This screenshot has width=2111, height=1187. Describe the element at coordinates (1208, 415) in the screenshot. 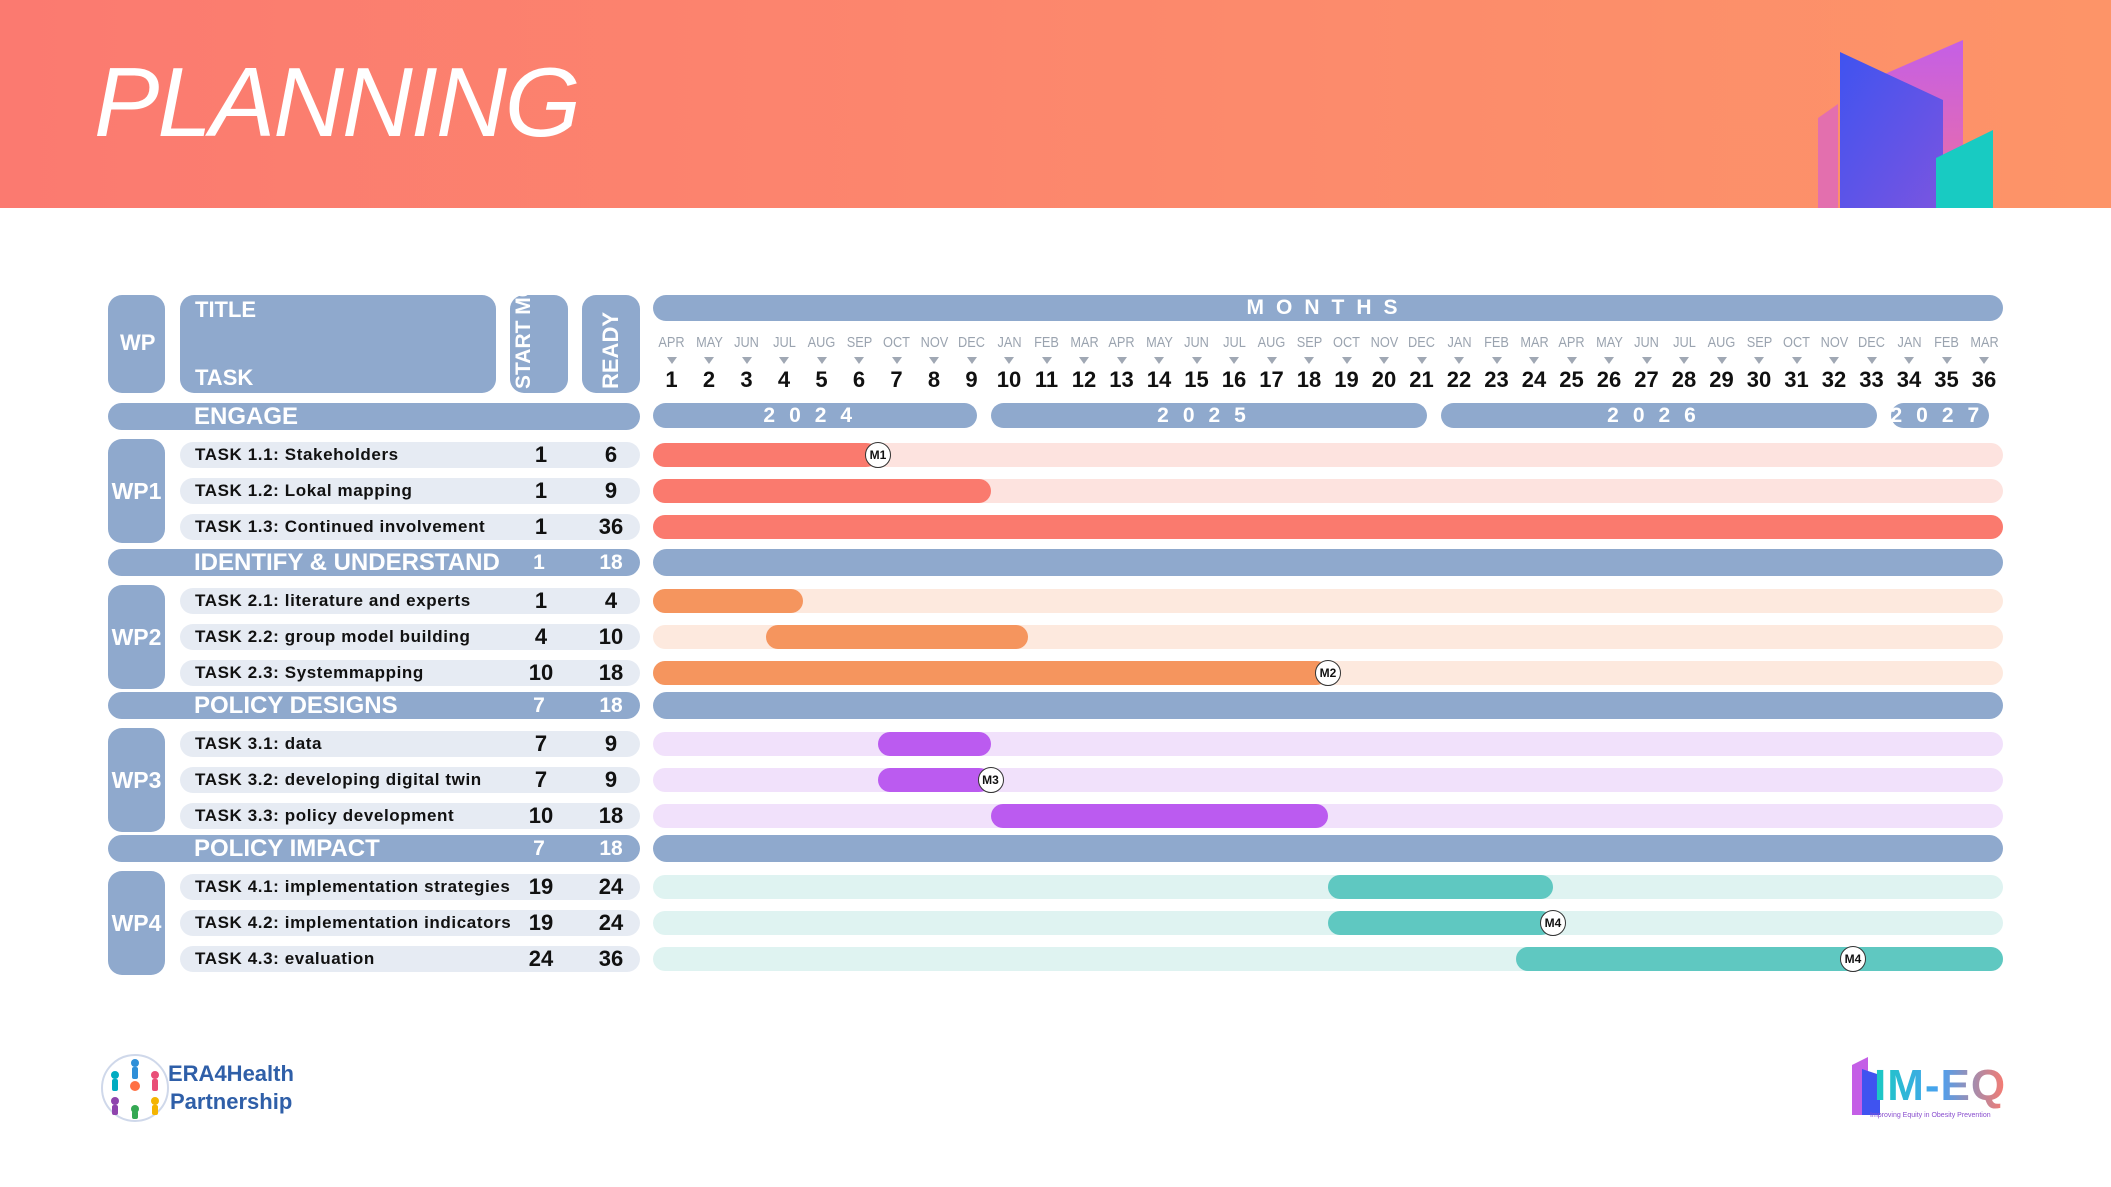

I see `year-bar-2025: 2025` at that location.